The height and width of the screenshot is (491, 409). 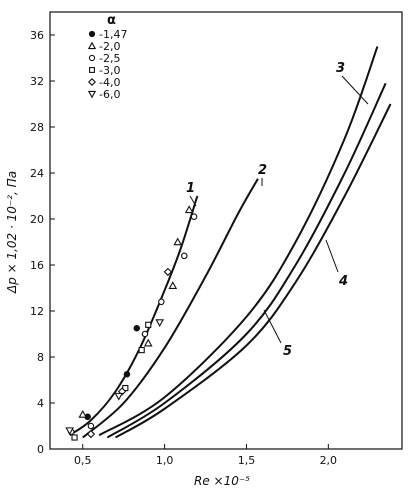 I want to click on x-tick-label: 2,0, so click(x=329, y=460).